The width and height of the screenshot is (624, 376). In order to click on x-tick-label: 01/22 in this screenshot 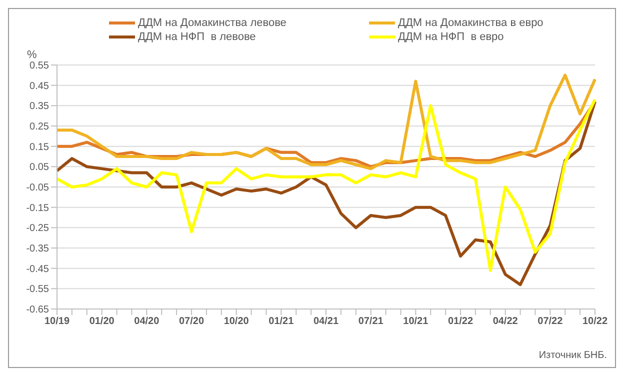, I will do `click(461, 322)`.